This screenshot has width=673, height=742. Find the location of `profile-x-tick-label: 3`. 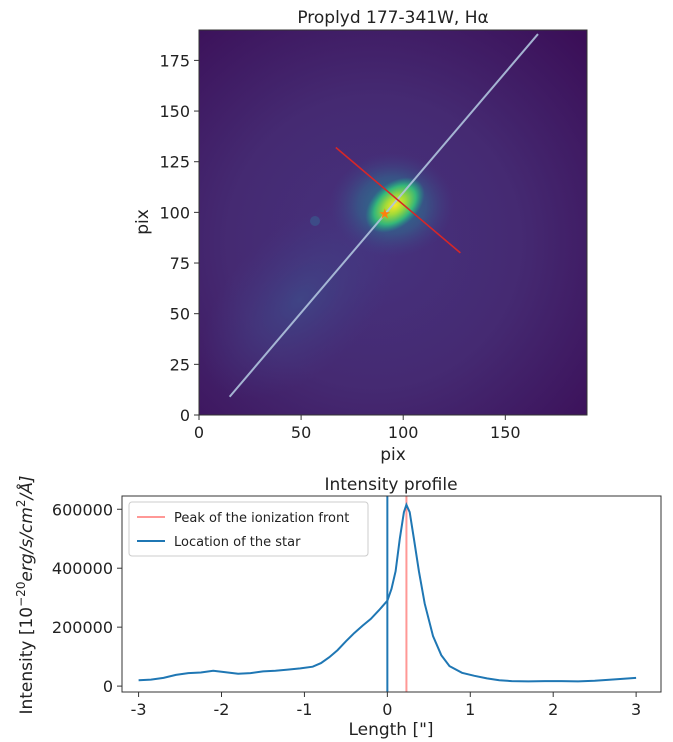

profile-x-tick-label: 3 is located at coordinates (636, 709).